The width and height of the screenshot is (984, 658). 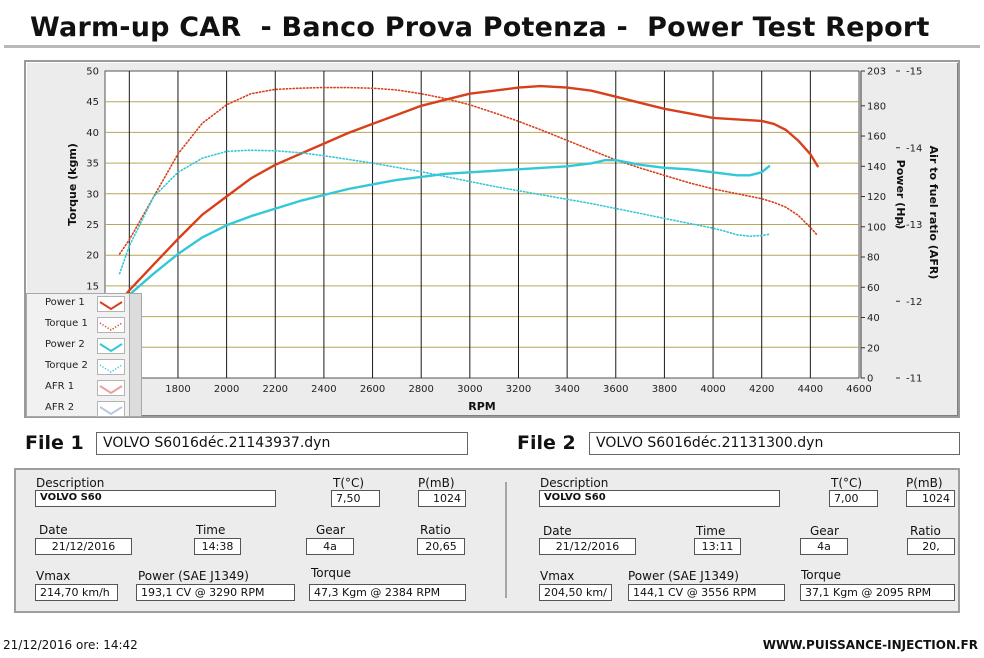 What do you see at coordinates (420, 389) in the screenshot?
I see `x-tick-label: 2800` at bounding box center [420, 389].